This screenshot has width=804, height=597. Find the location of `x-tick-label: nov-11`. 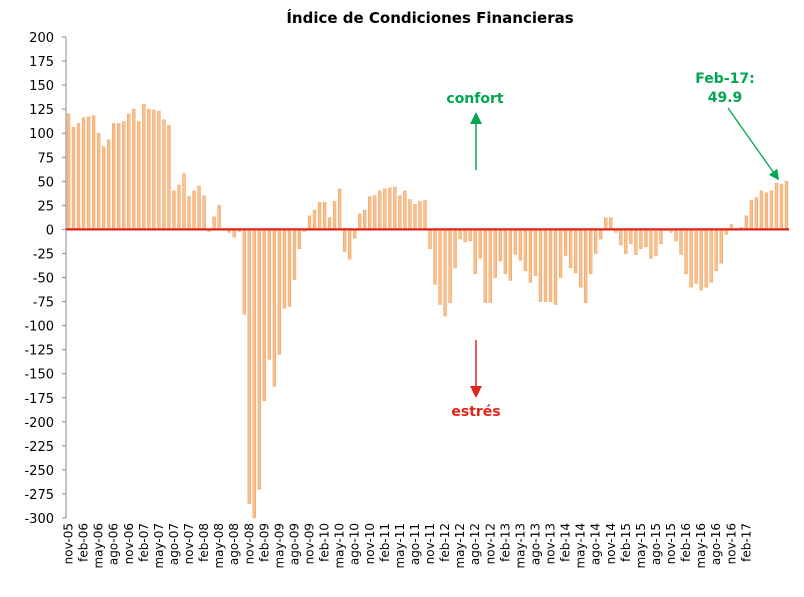

x-tick-label: nov-11 is located at coordinates (430, 543).